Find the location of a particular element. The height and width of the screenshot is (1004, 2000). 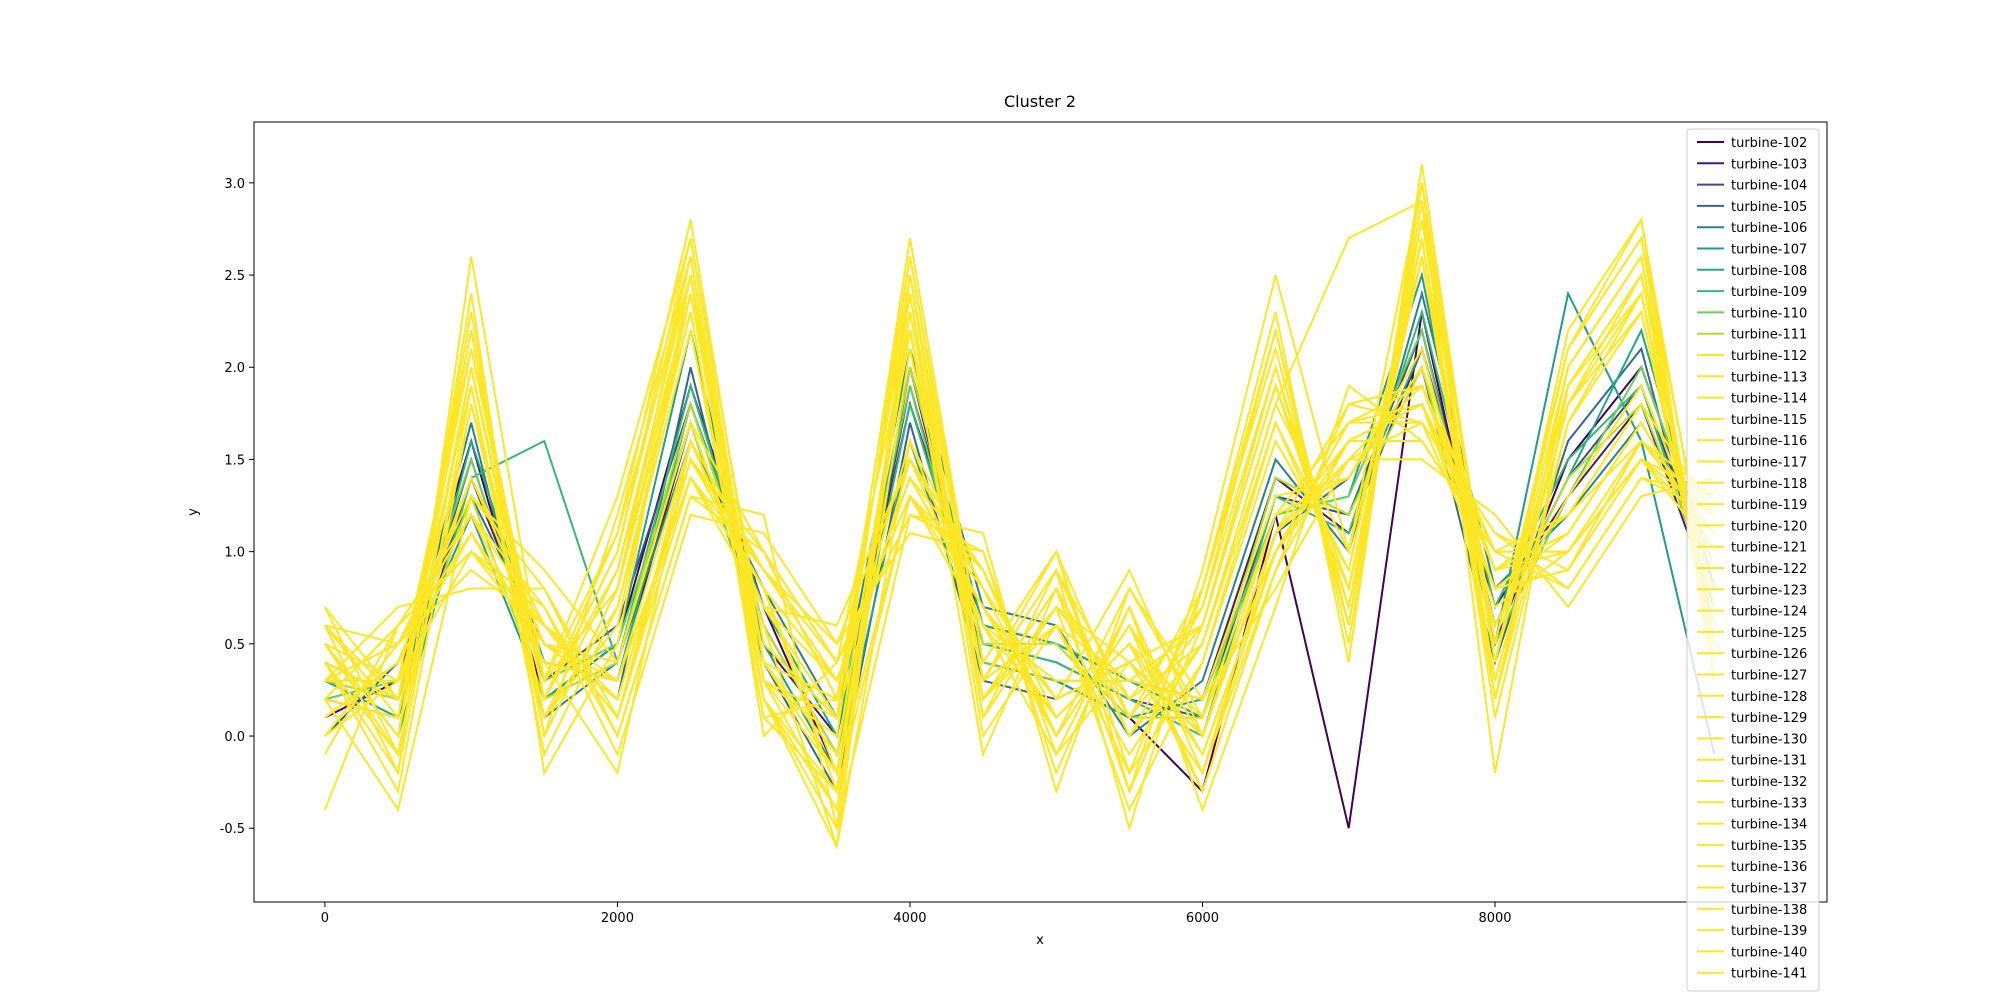

legend-label: turbine-109 is located at coordinates (1769, 292).